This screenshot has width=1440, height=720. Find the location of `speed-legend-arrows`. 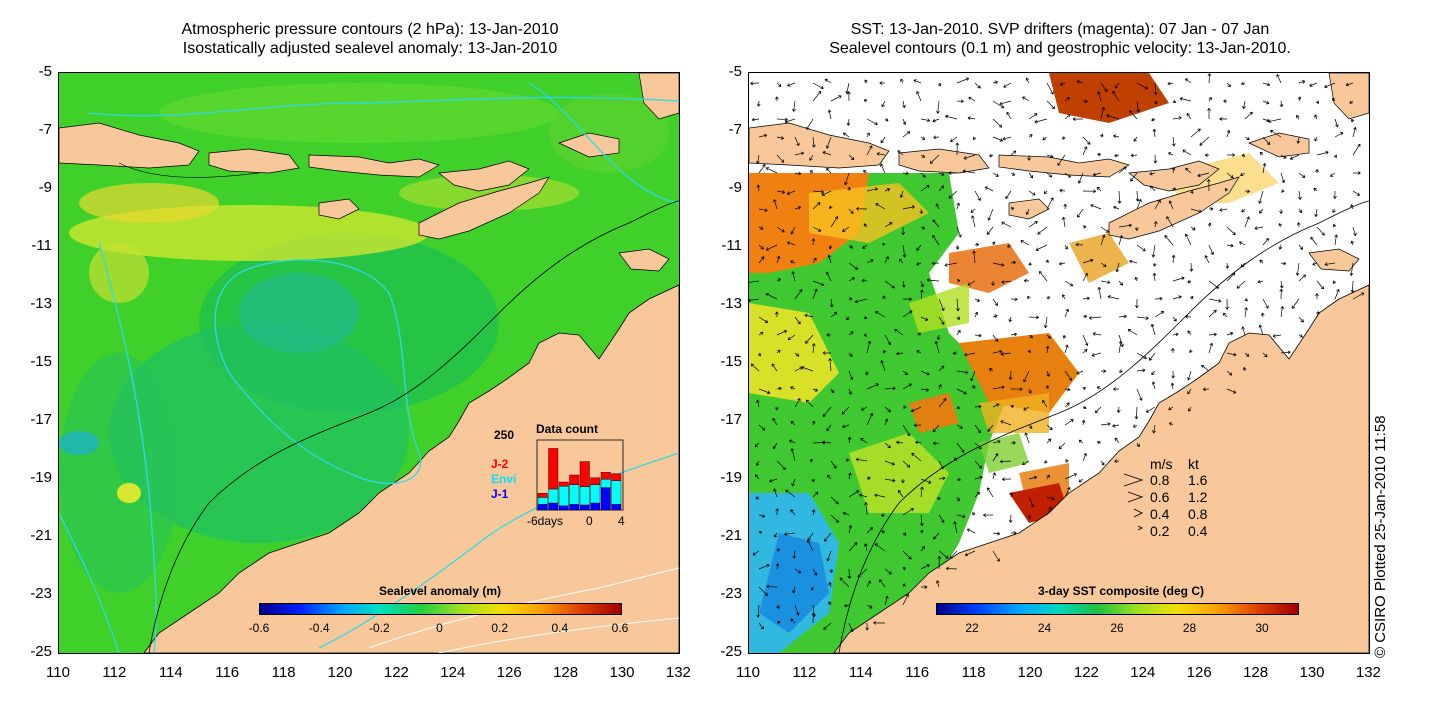

speed-legend-arrows is located at coordinates (1133, 502).